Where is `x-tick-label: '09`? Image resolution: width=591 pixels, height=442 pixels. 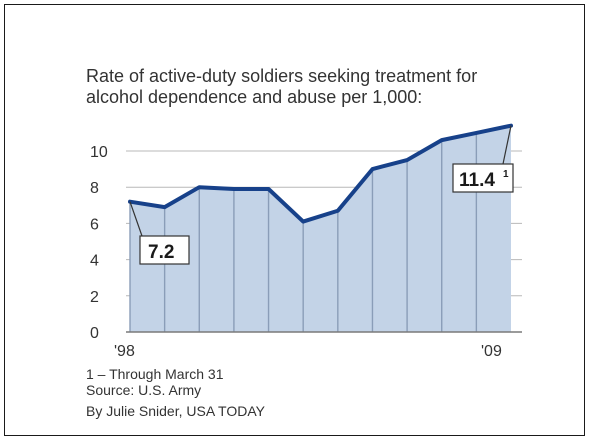 x-tick-label: '09 is located at coordinates (491, 351).